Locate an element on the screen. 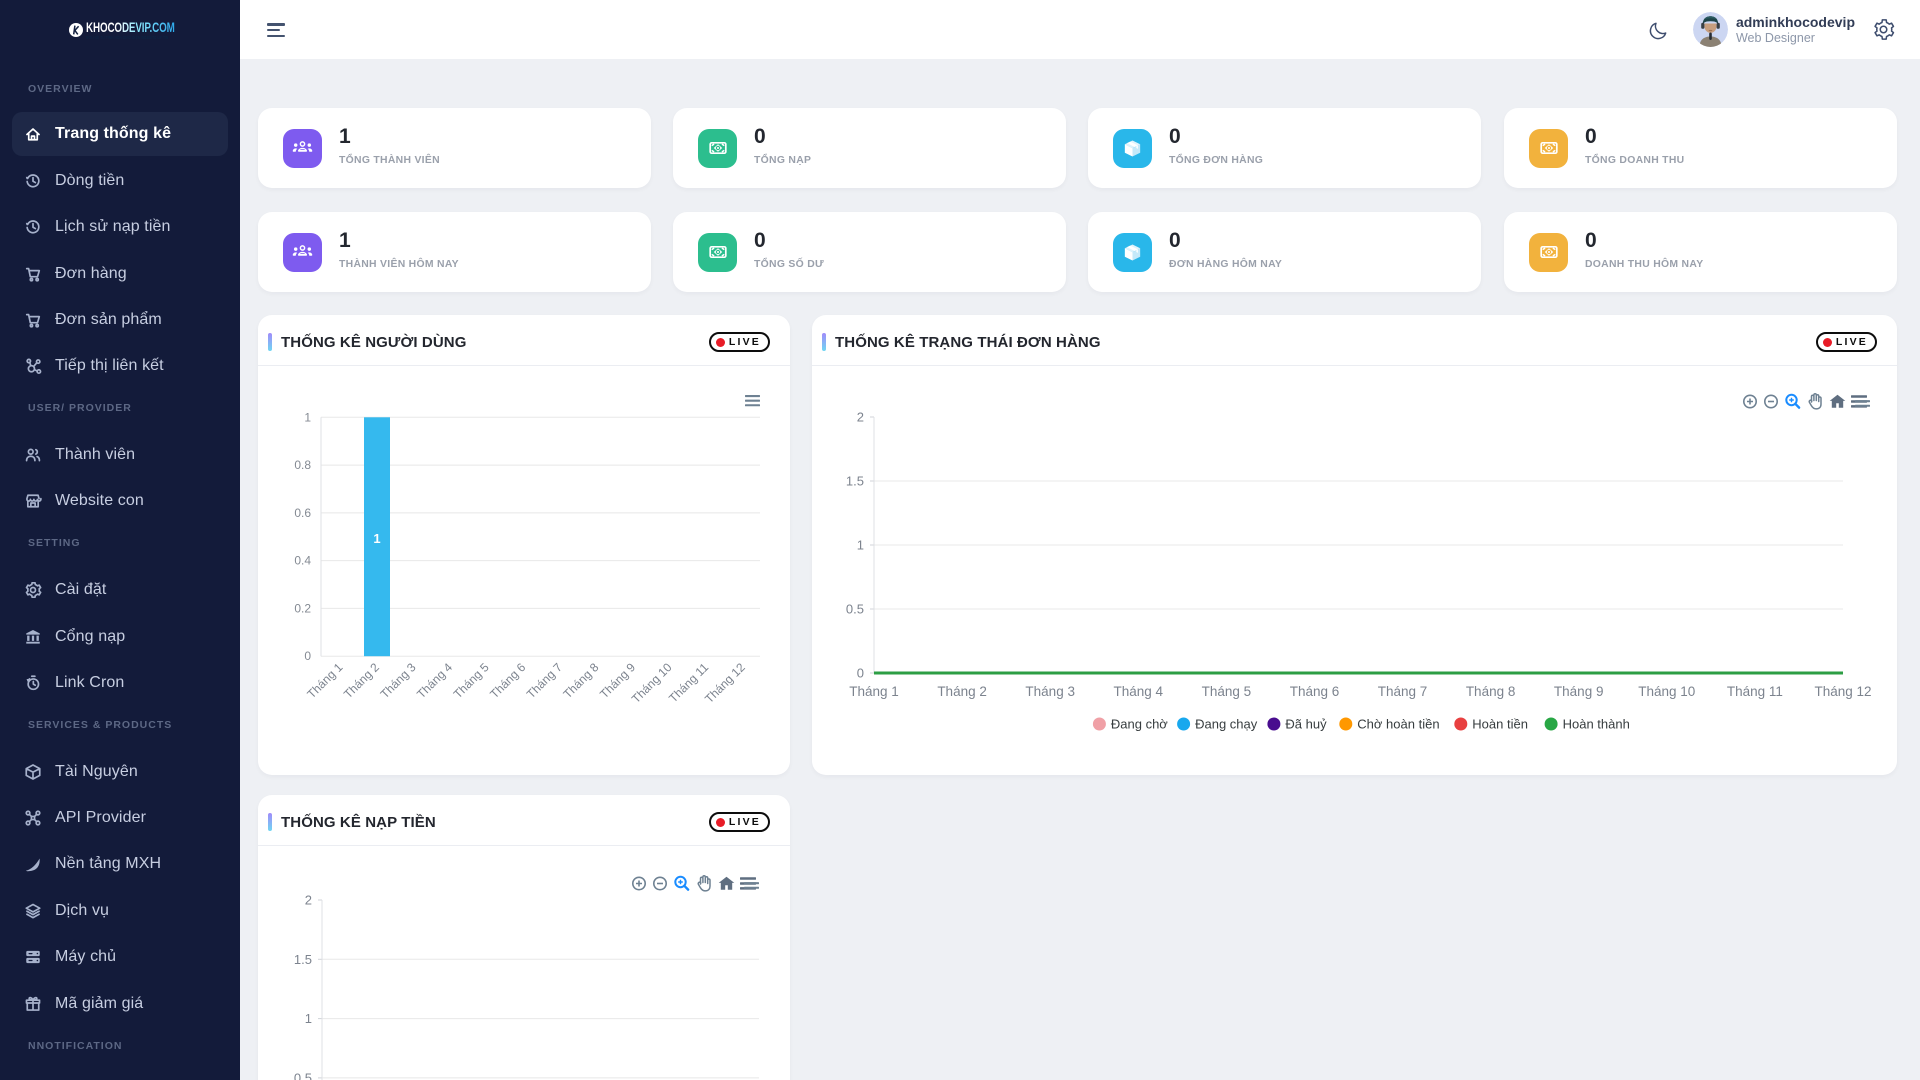 The height and width of the screenshot is (1080, 1920). svg-text: 0.6 is located at coordinates (302, 513).